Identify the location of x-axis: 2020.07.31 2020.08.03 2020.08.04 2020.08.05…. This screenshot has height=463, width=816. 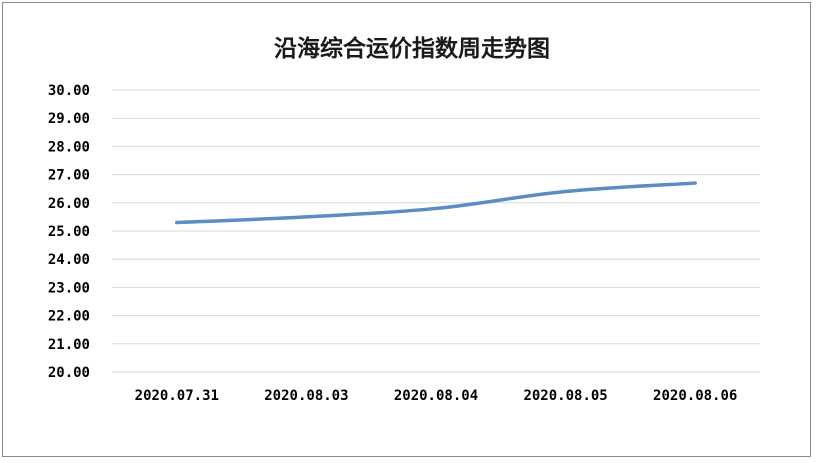
(436, 396).